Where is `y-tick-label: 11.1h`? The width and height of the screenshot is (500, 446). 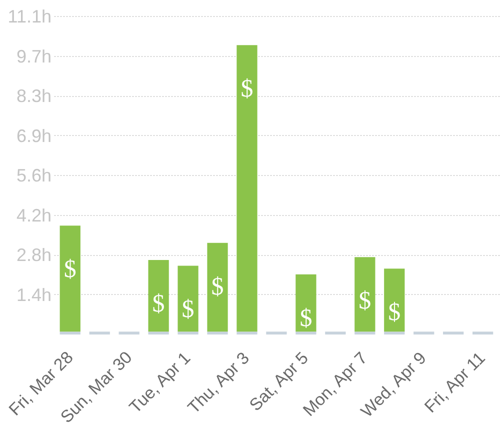 y-tick-label: 11.1h is located at coordinates (30, 16).